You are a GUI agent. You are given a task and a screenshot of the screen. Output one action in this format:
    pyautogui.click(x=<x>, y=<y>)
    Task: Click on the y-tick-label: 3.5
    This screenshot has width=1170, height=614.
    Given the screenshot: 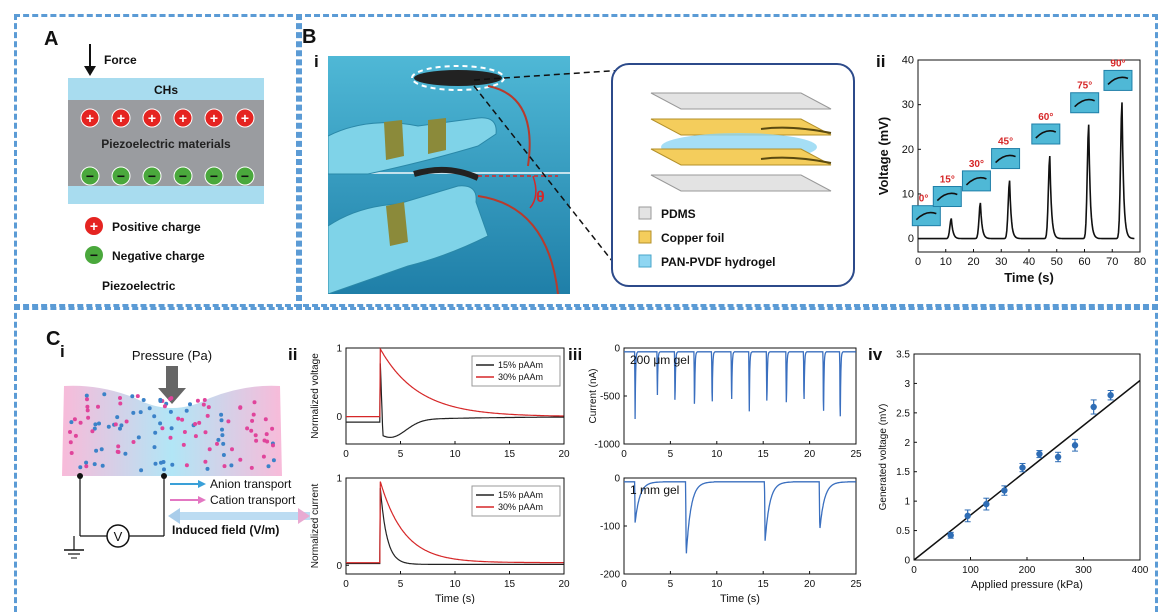 What is the action you would take?
    pyautogui.click(x=903, y=355)
    